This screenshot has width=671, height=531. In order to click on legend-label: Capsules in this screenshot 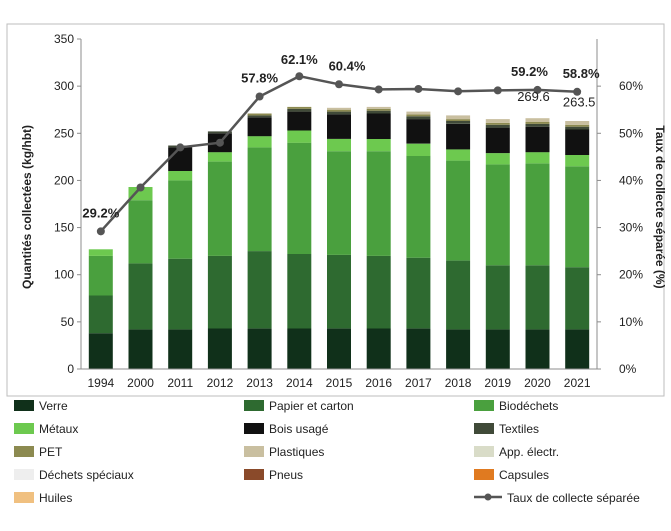, I will do `click(524, 475)`.